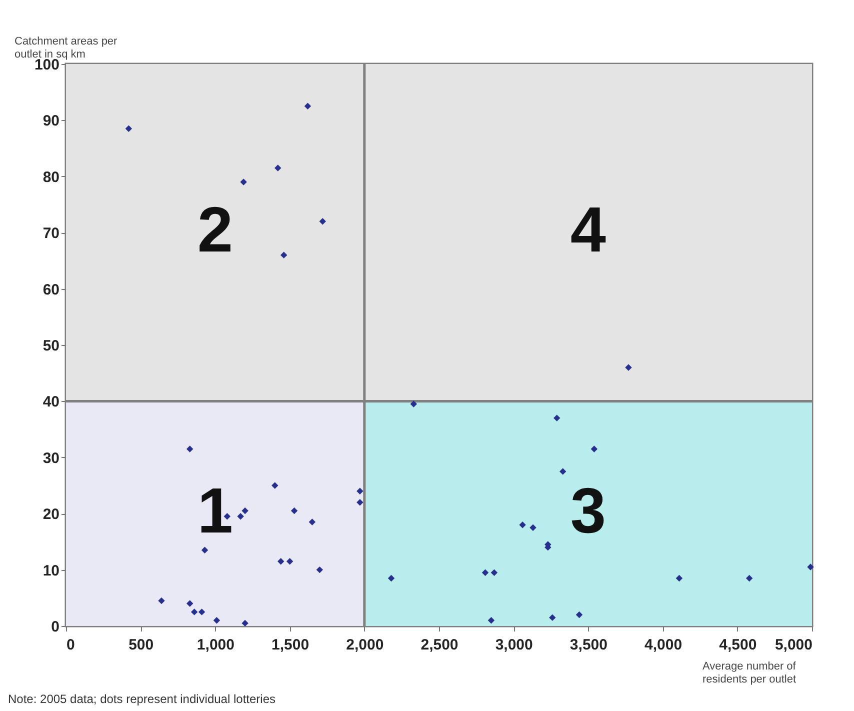 The width and height of the screenshot is (854, 711). I want to click on x-tick-label: 0, so click(70, 645).